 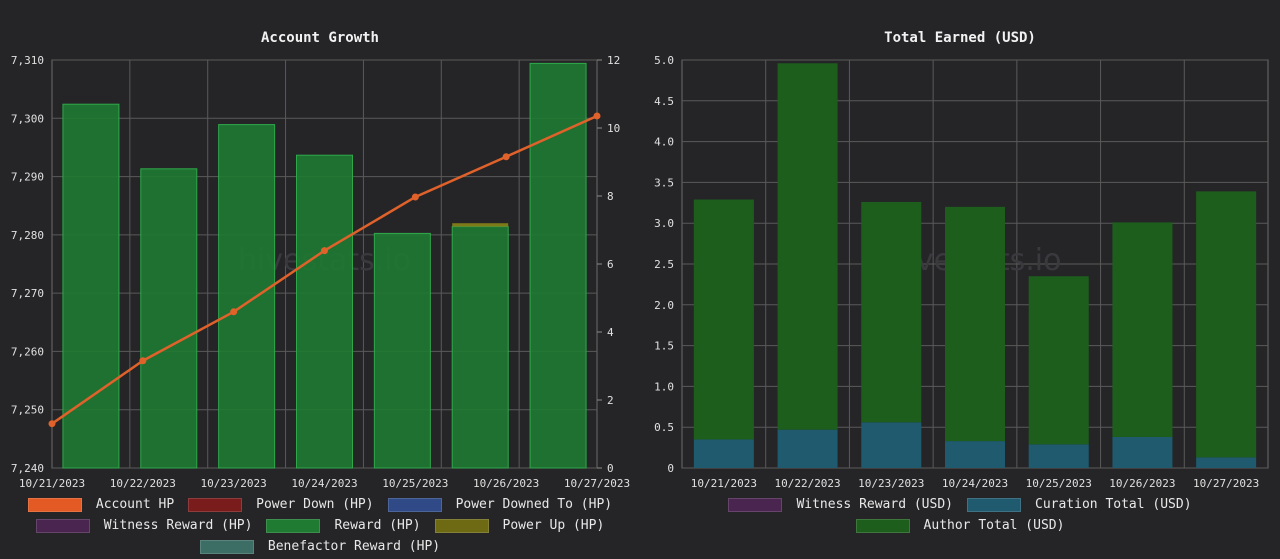 I want to click on legend-item: Witness Reward (USD), so click(x=840, y=504).